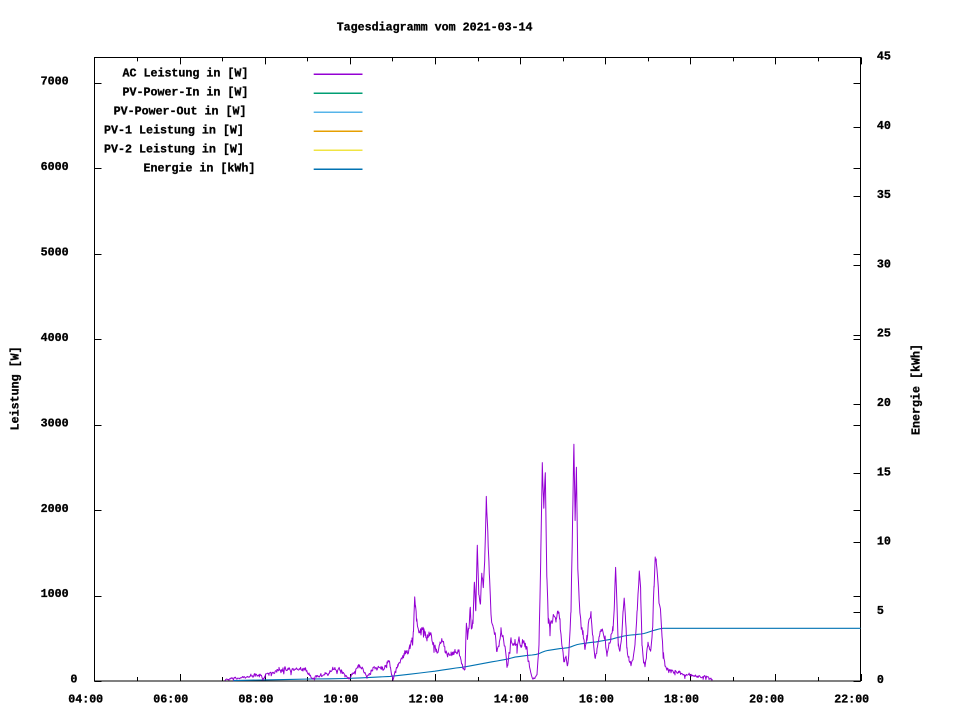 The height and width of the screenshot is (720, 960). Describe the element at coordinates (884, 403) in the screenshot. I see `svg-text: 20` at that location.